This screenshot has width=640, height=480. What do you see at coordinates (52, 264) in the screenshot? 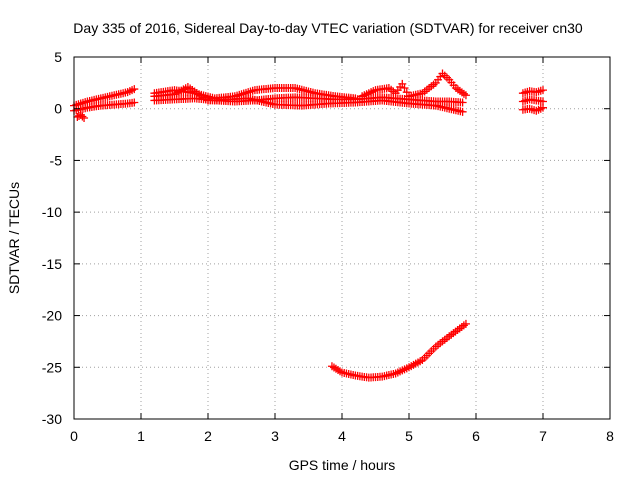
I see `y-tick-label: -15` at bounding box center [52, 264].